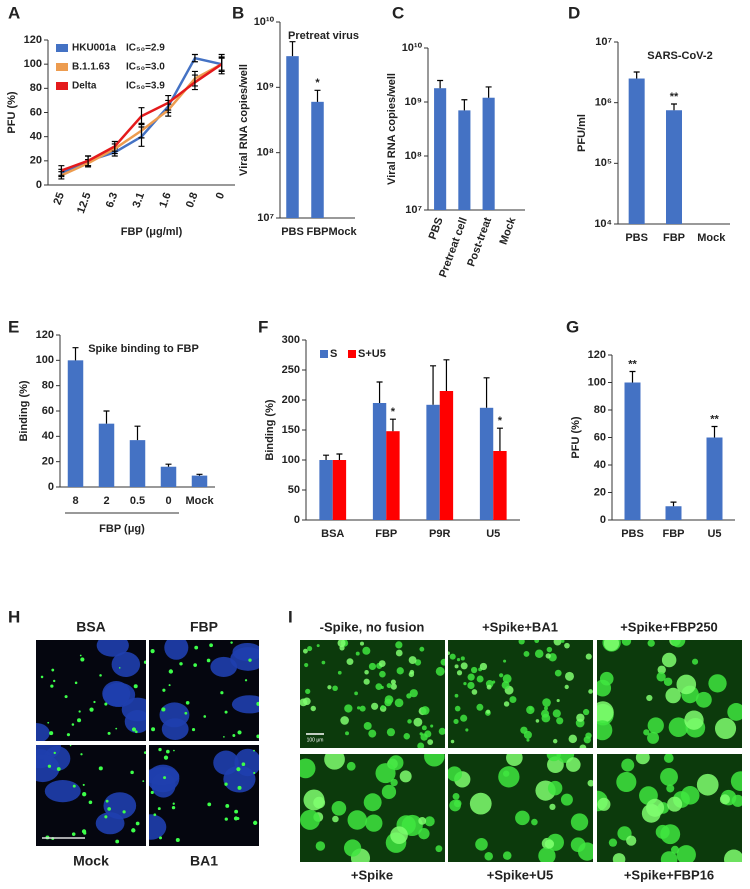 The width and height of the screenshot is (750, 889). I want to click on y-tick-label: 10⁹, so click(265, 87).